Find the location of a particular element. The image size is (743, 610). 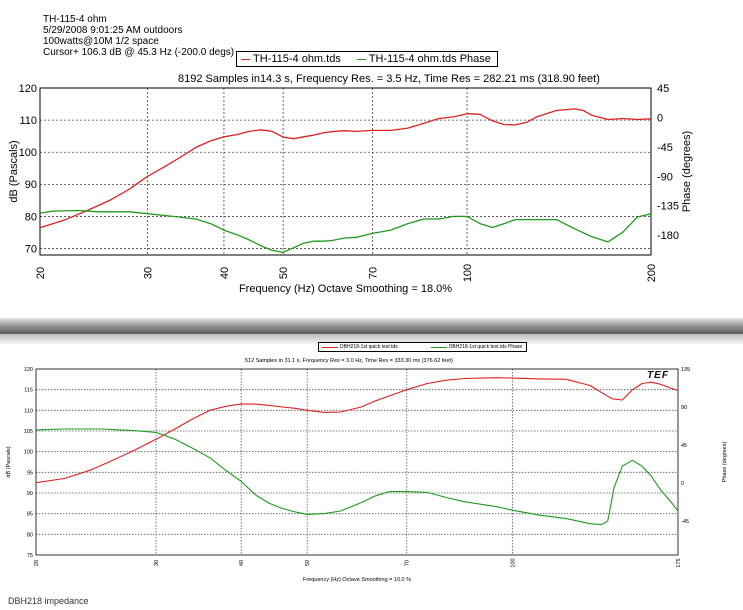

divider-fade is located at coordinates (371, 339).